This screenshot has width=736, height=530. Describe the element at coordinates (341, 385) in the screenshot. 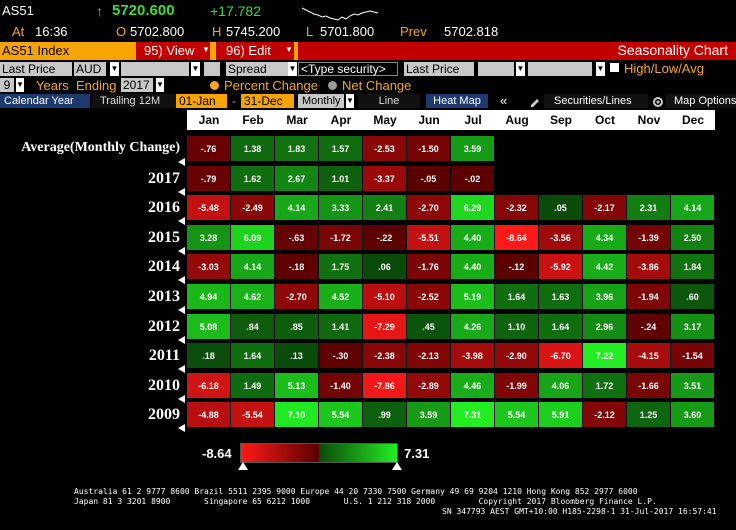

I see `heat-cell: -1.40` at that location.